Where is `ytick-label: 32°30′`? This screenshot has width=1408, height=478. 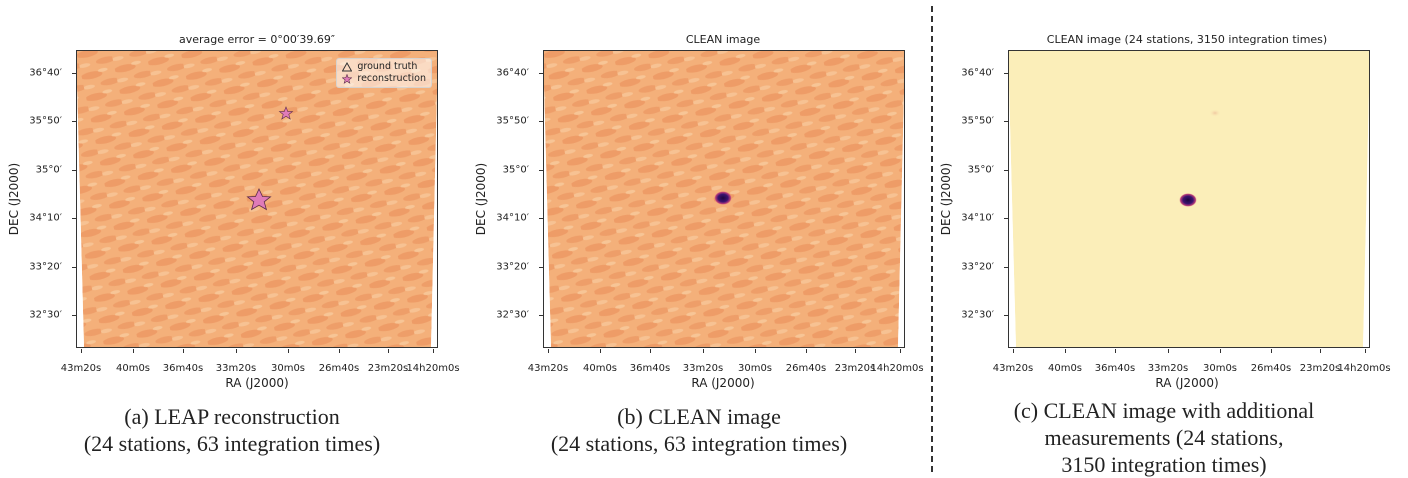 ytick-label: 32°30′ is located at coordinates (977, 315).